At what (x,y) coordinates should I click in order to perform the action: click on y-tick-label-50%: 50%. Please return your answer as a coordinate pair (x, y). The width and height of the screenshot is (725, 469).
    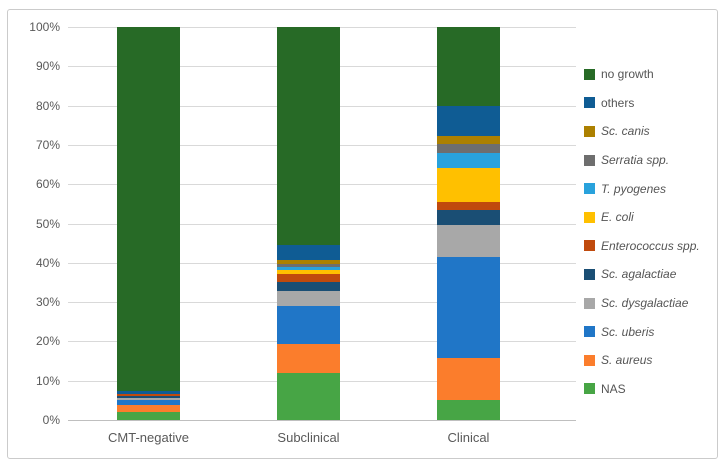
    Looking at the image, I should click on (47, 223).